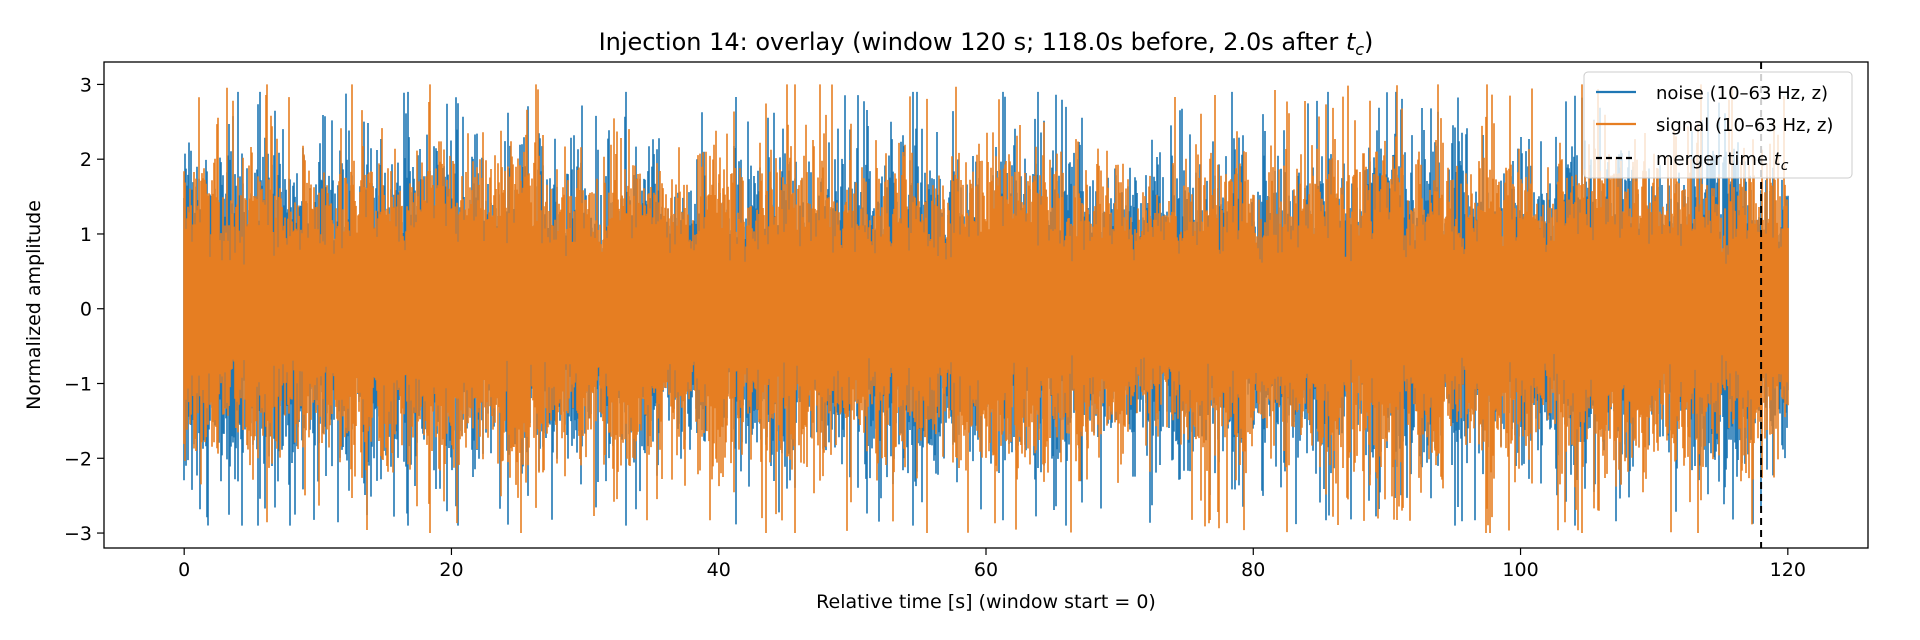 The height and width of the screenshot is (640, 1920). I want to click on y-axis-label: Normalized amplitude, so click(34, 305).